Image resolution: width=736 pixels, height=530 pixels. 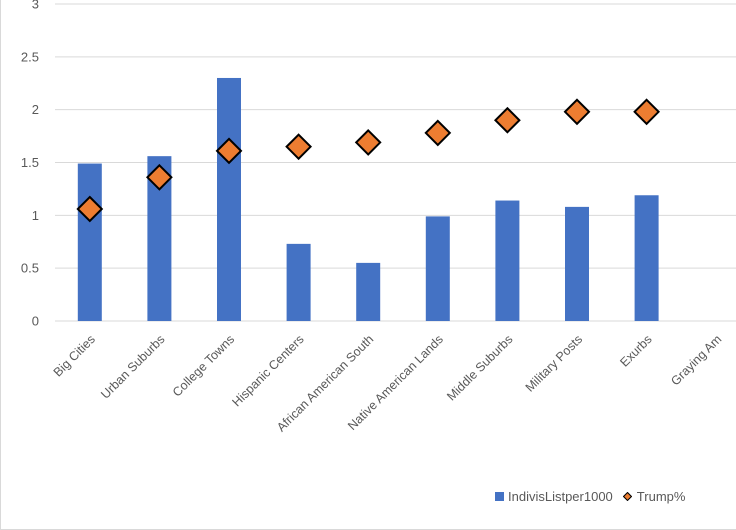 I want to click on y-tick-label: 1, so click(x=35, y=215).